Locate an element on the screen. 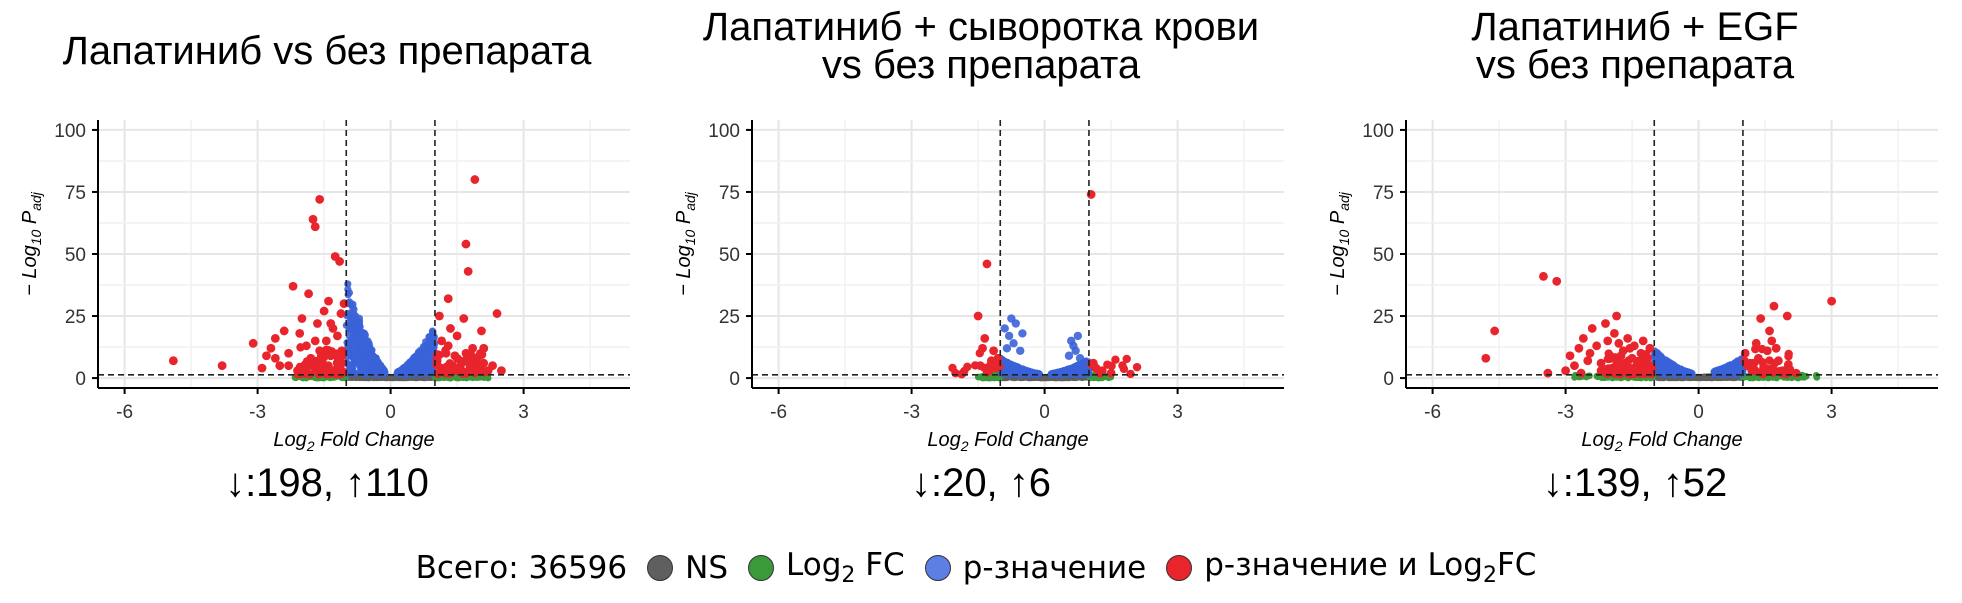 Image resolution: width=1962 pixels, height=603 pixels. chart-title-line: Лапатиниб + сыворотка крови is located at coordinates (981, 27).